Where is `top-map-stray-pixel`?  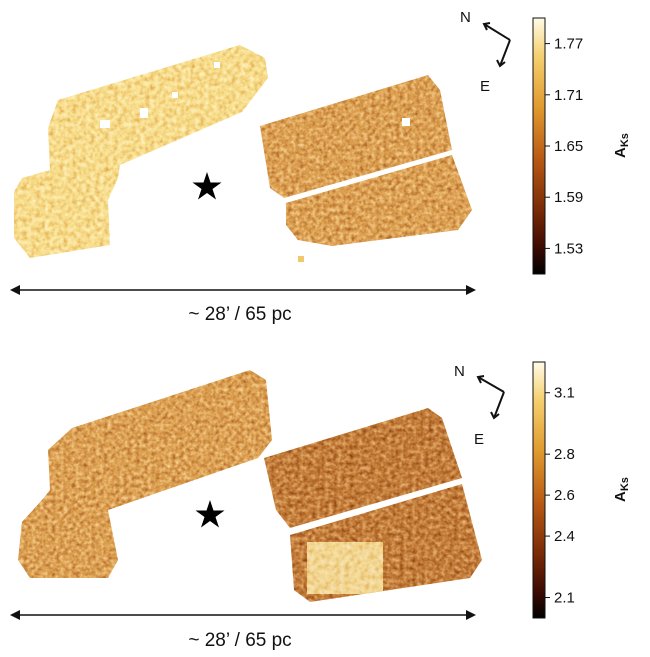
top-map-stray-pixel is located at coordinates (301, 259).